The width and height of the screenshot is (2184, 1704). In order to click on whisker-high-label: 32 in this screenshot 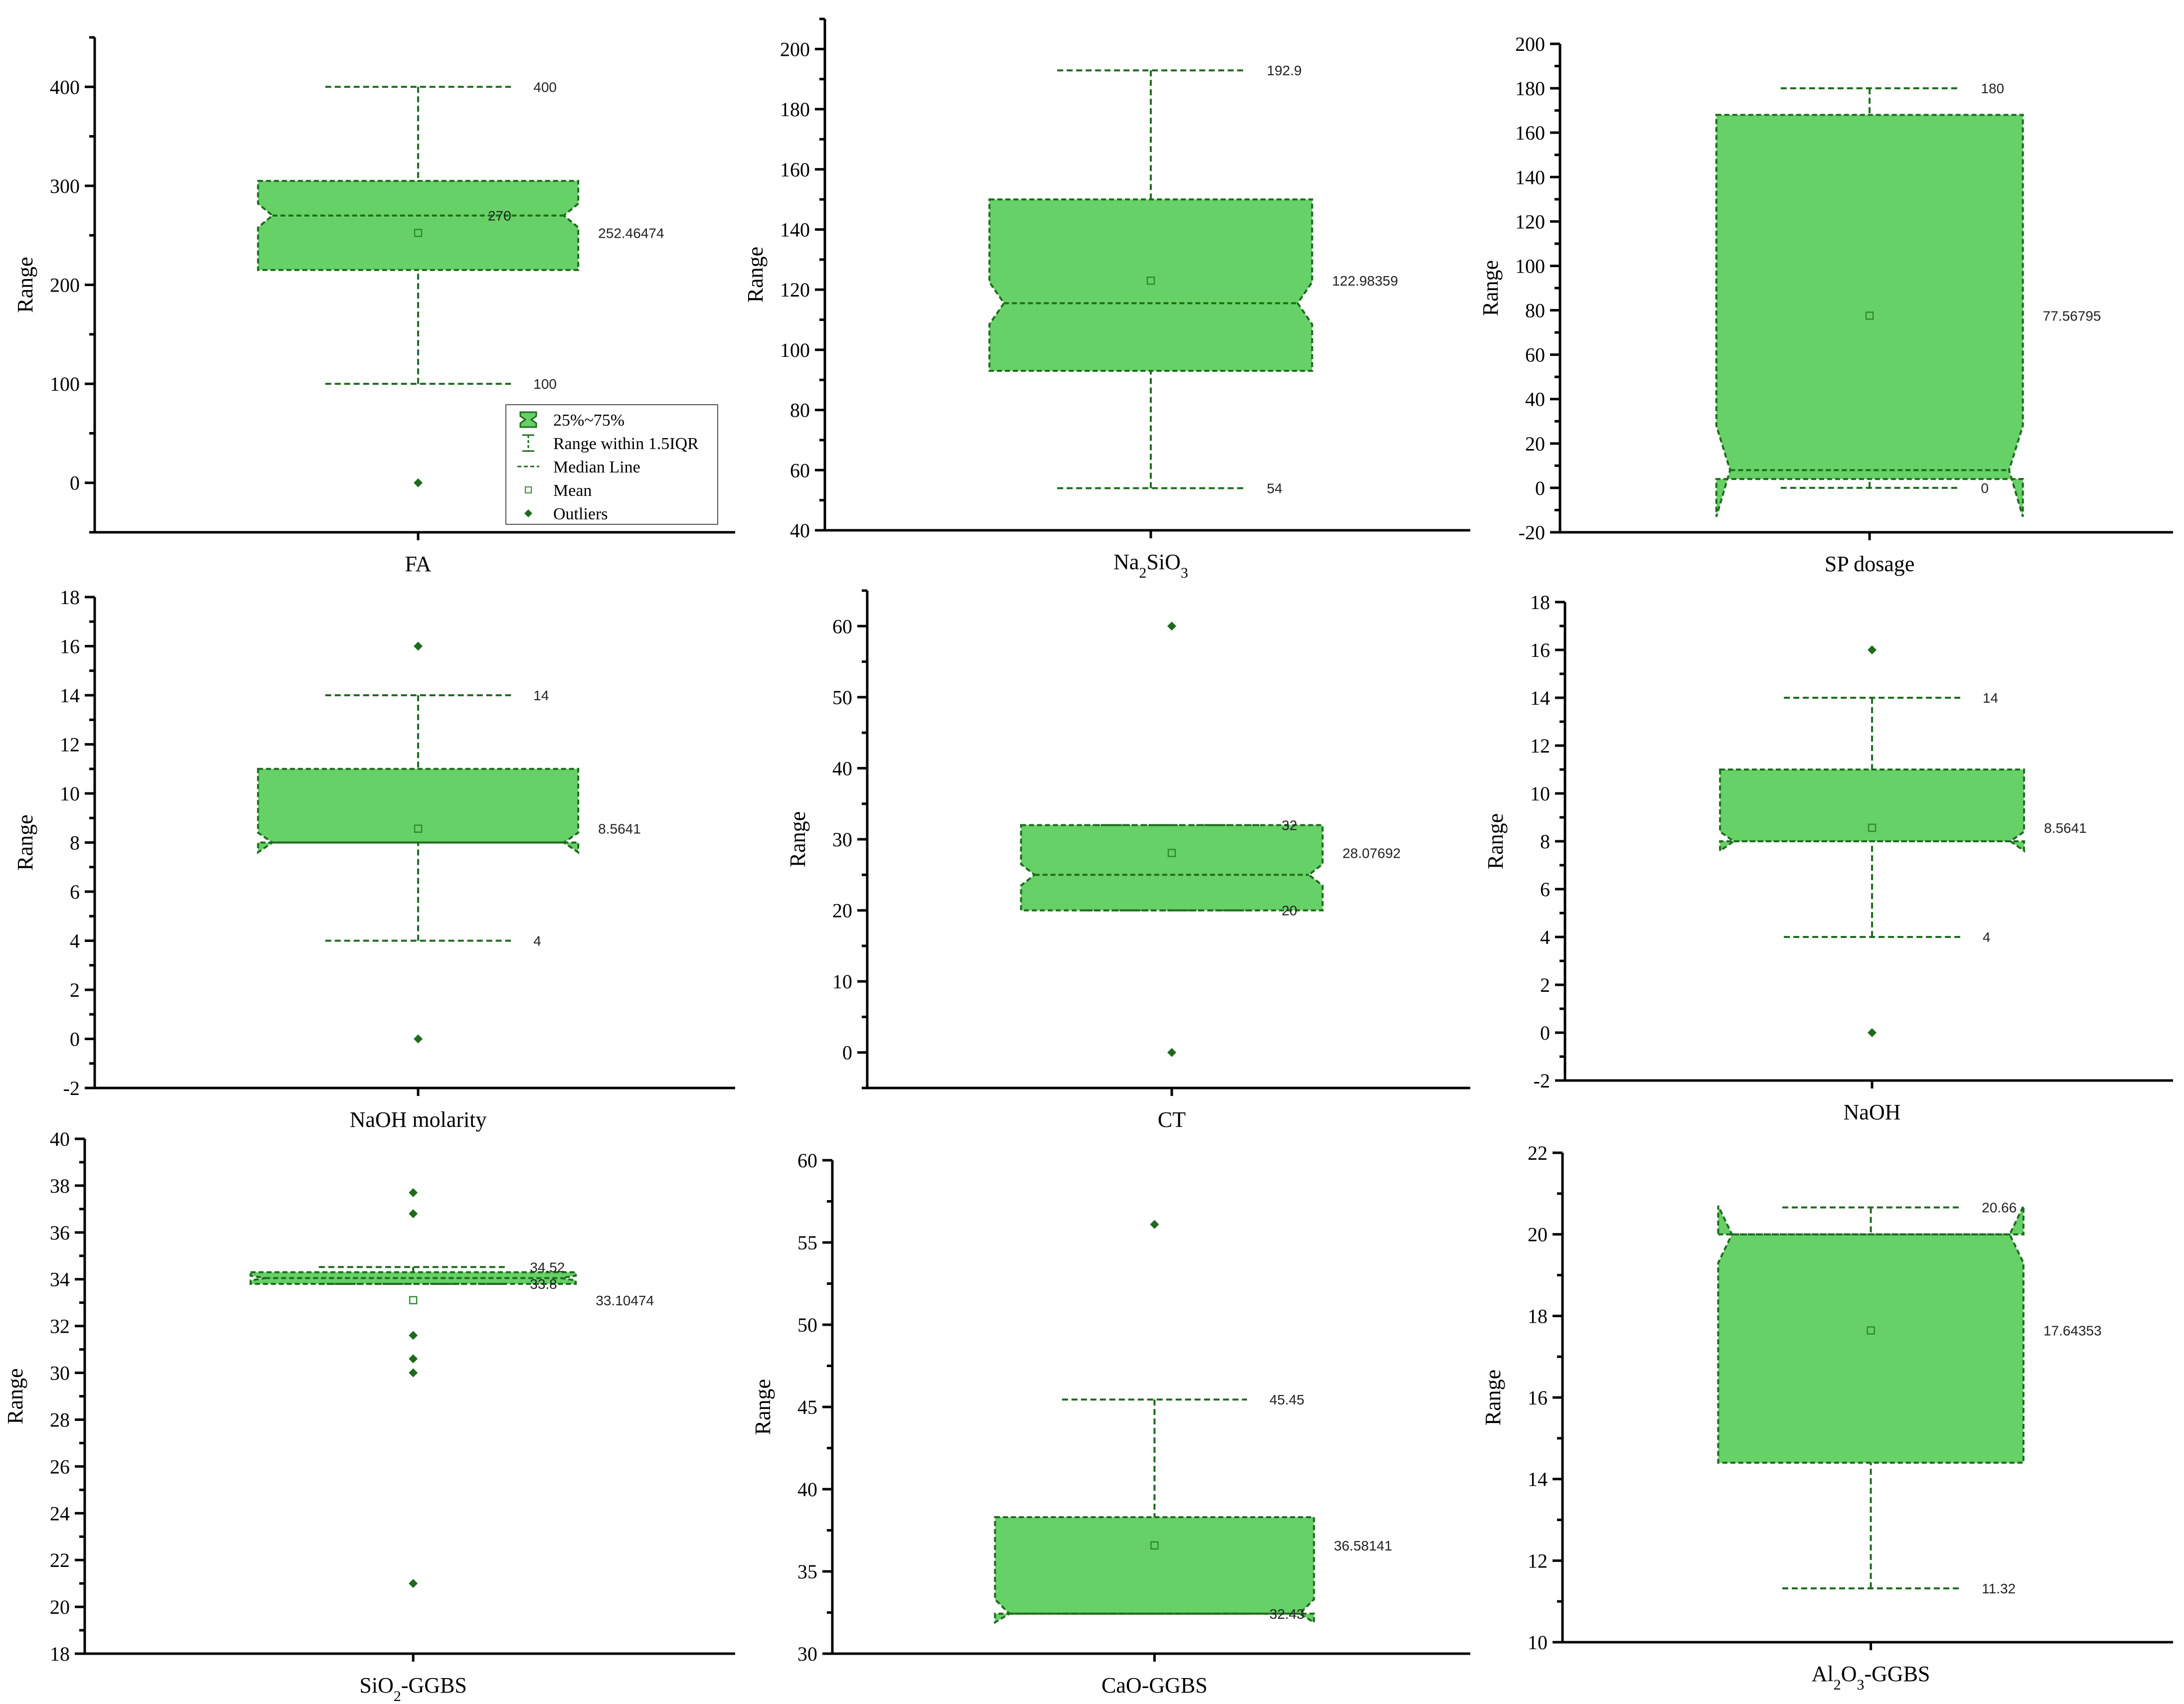, I will do `click(1289, 825)`.